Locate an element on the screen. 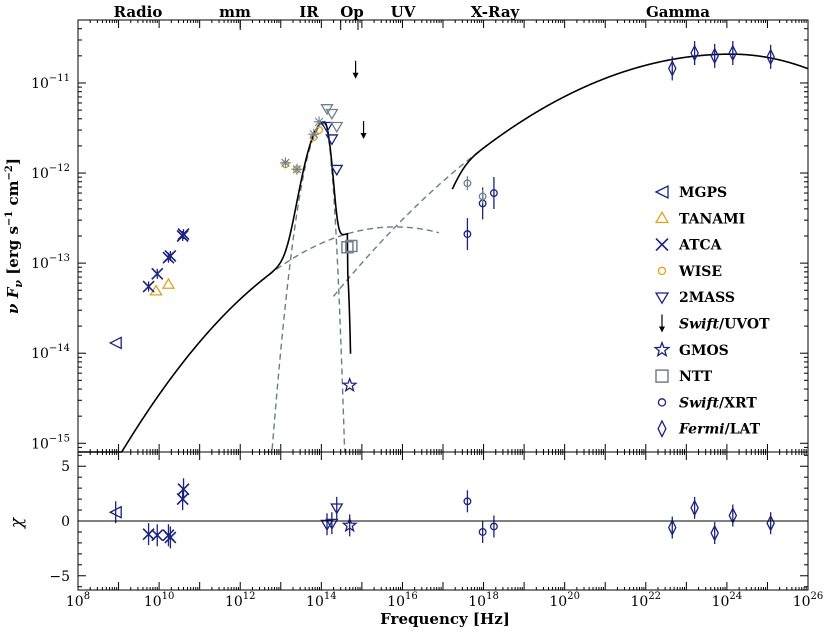 This screenshot has width=830, height=632. band-label-gamma: Gamma is located at coordinates (678, 12).